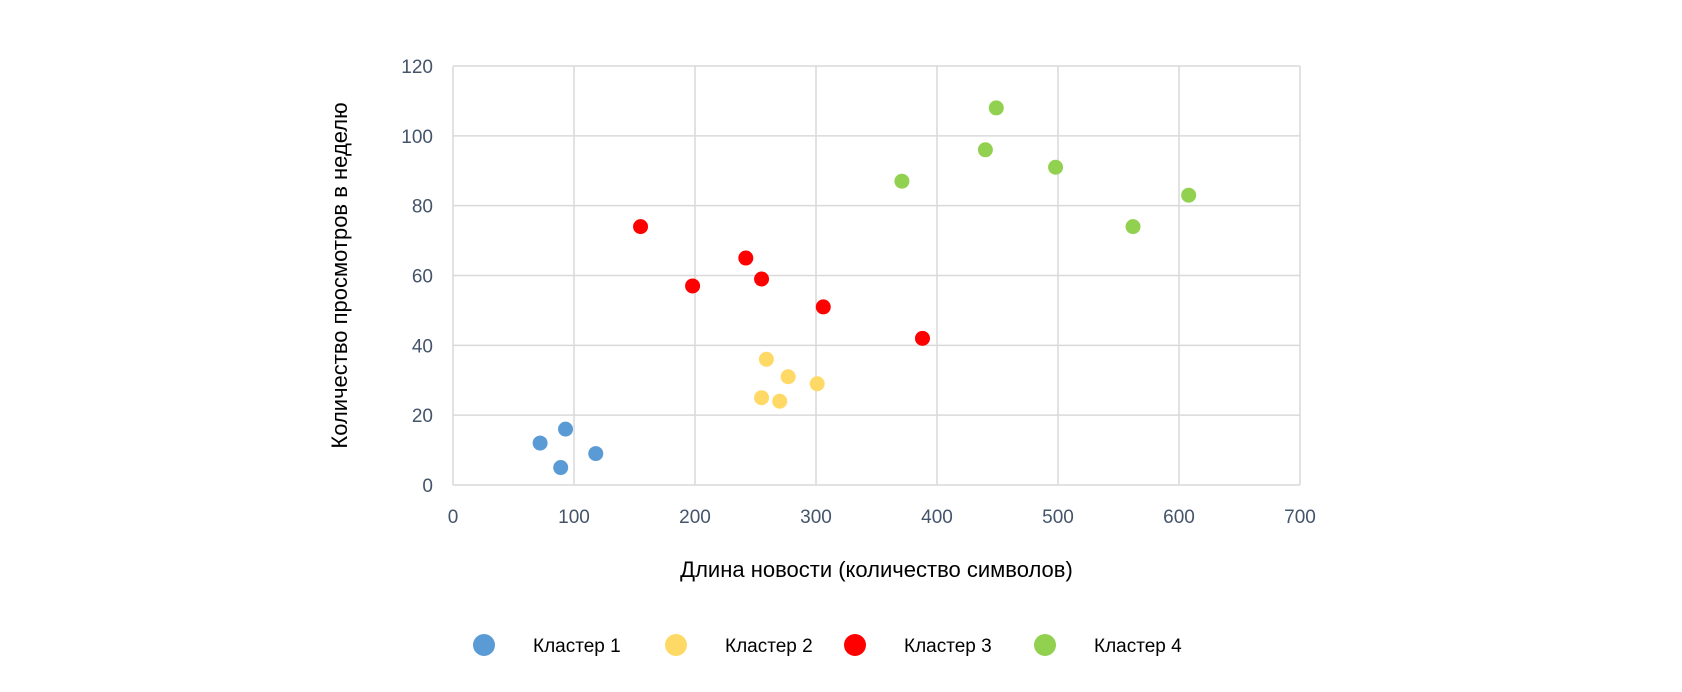 This screenshot has width=1682, height=692. What do you see at coordinates (417, 67) in the screenshot?
I see `y-tick-label: 120` at bounding box center [417, 67].